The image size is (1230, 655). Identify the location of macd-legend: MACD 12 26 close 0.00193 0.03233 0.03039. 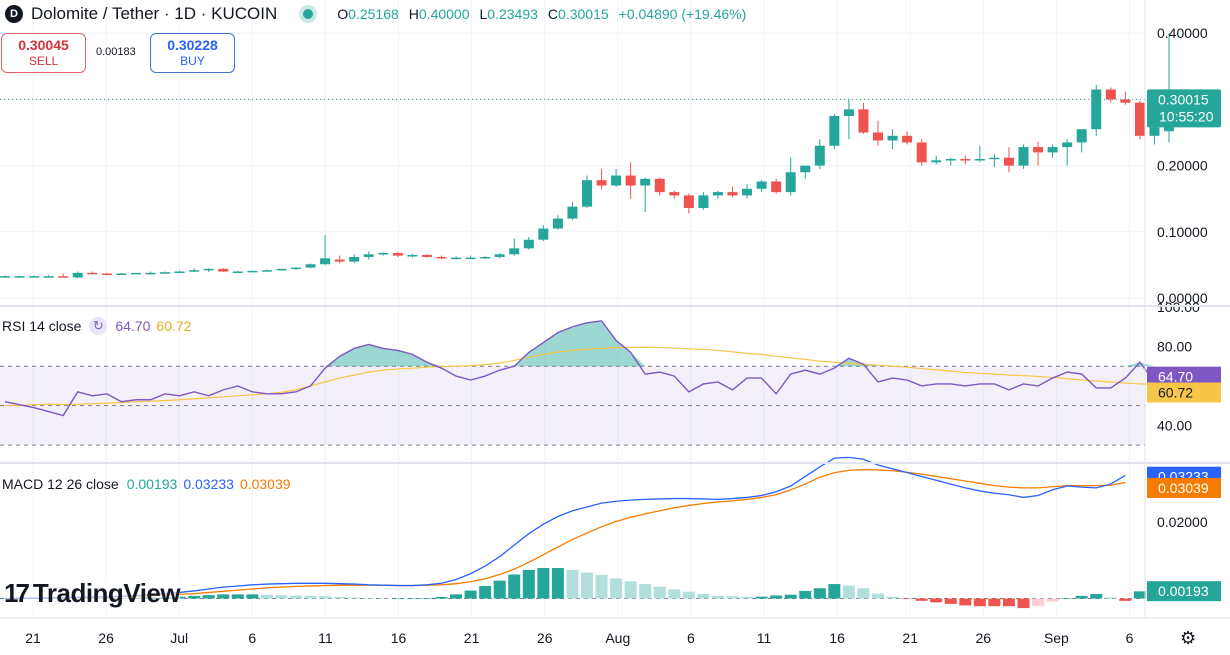
(145, 484).